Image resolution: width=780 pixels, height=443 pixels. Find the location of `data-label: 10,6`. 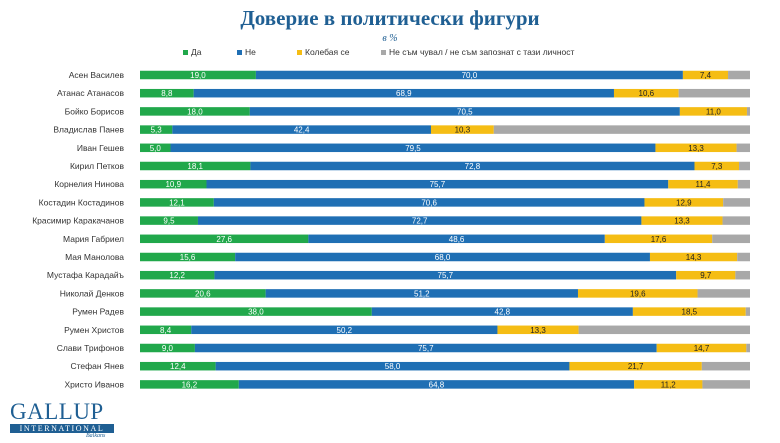

data-label: 10,6 is located at coordinates (647, 93).